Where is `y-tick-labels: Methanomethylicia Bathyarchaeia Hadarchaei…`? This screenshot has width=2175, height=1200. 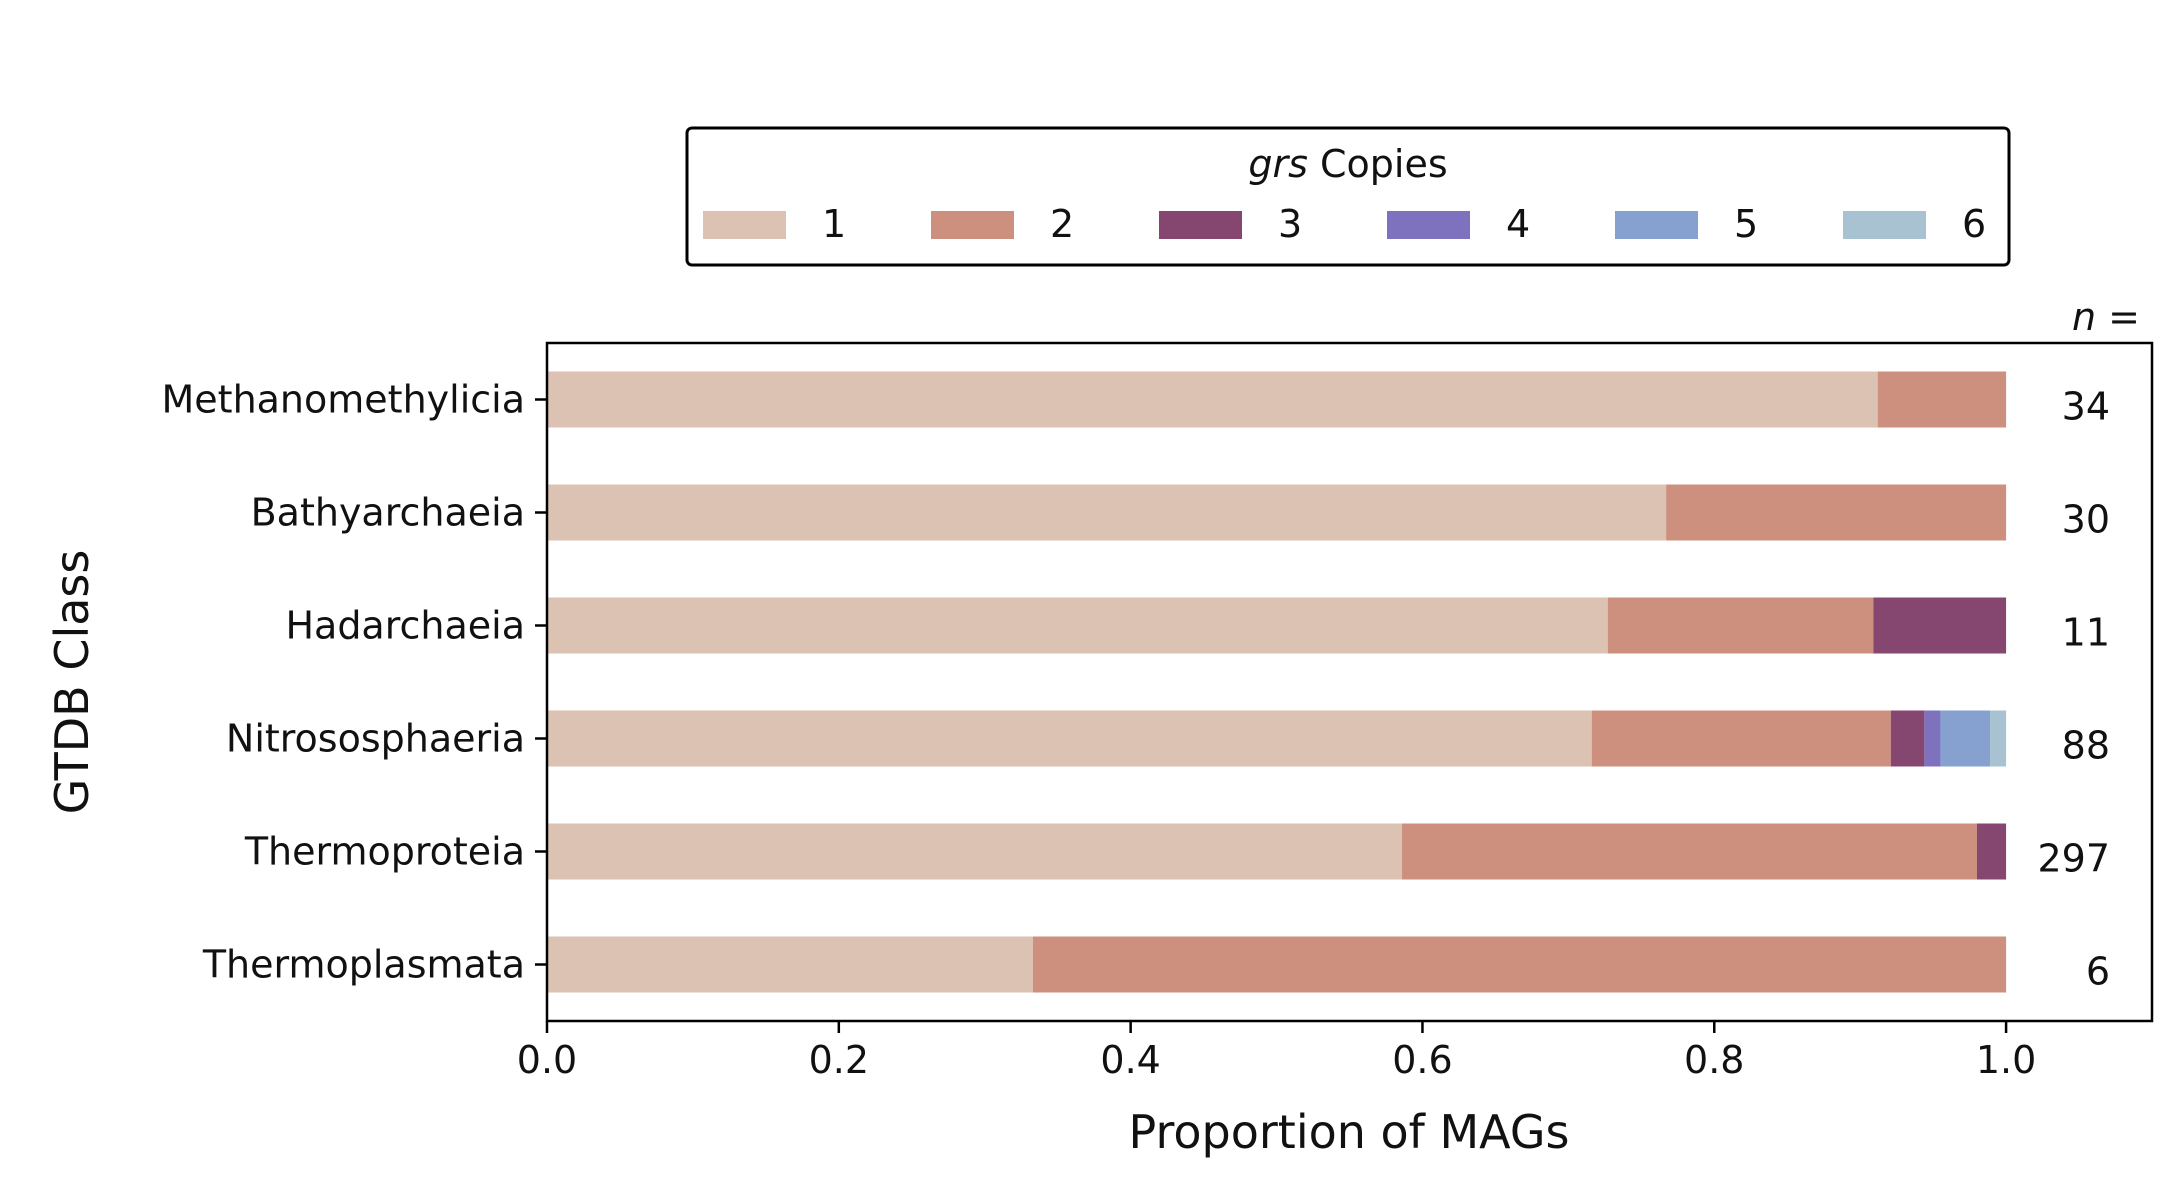 y-tick-labels: Methanomethylicia Bathyarchaeia Hadarchaei… is located at coordinates (354, 682).